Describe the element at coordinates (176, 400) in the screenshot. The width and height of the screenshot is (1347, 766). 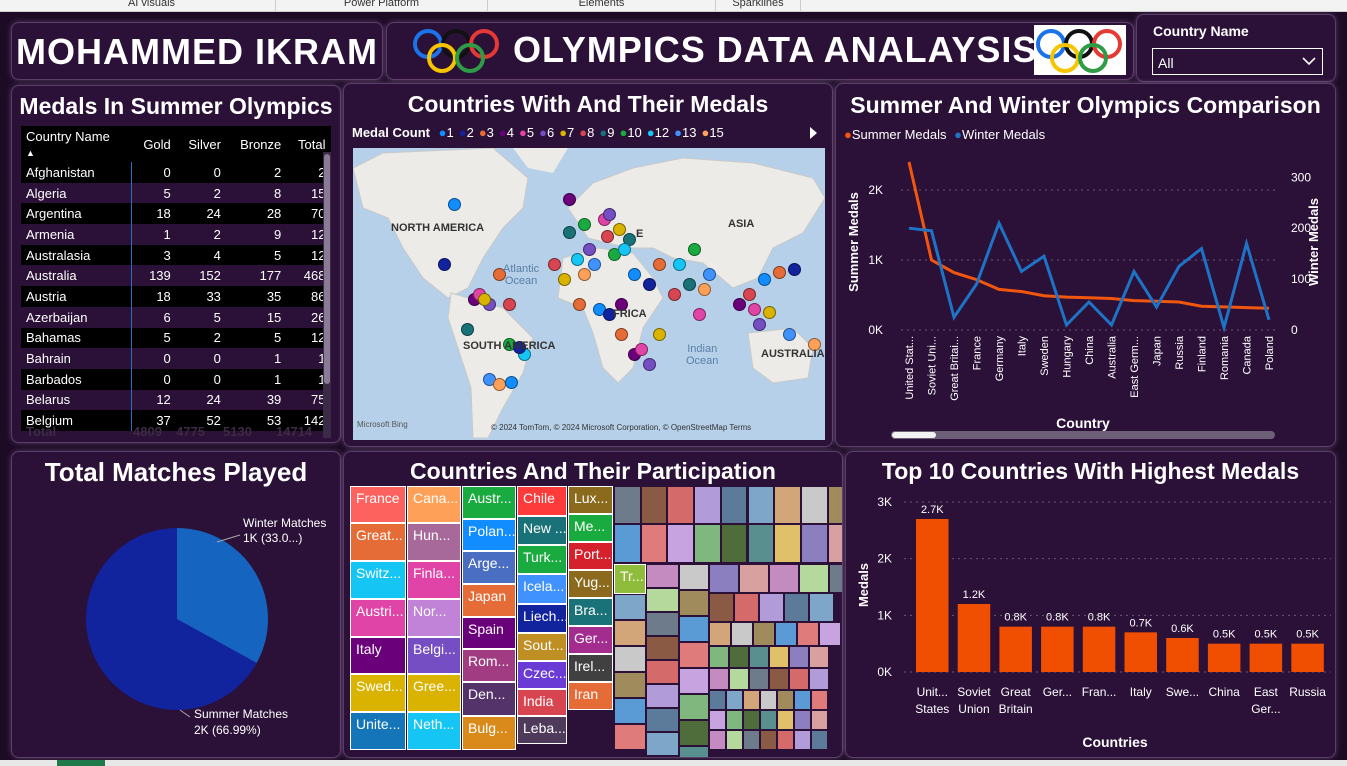
I see `table-row: Belarus 12 24 39 75` at that location.